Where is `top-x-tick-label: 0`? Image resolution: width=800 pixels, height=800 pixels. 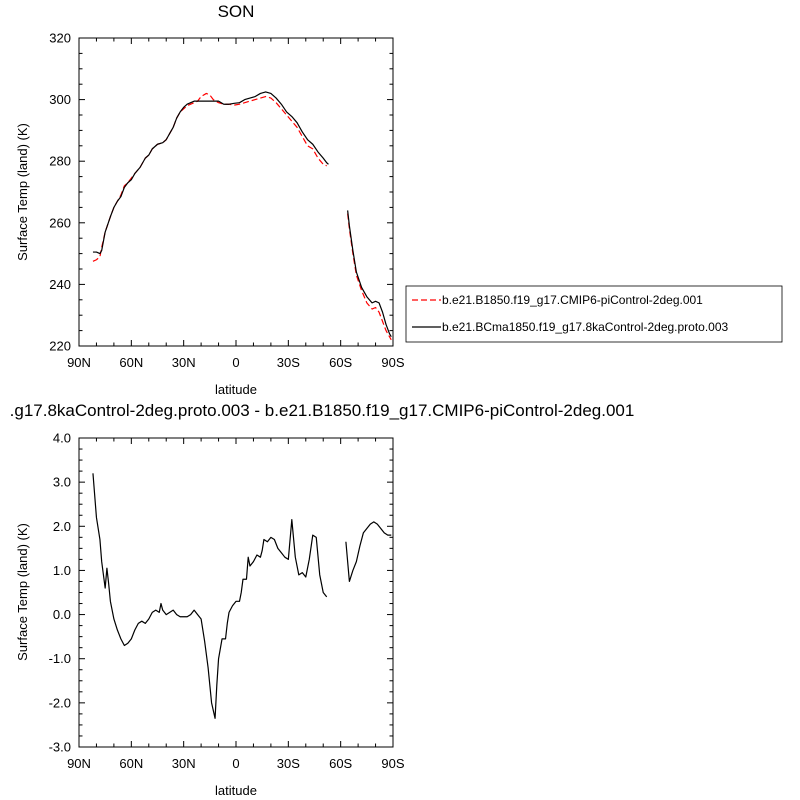
top-x-tick-label: 0 is located at coordinates (235, 362).